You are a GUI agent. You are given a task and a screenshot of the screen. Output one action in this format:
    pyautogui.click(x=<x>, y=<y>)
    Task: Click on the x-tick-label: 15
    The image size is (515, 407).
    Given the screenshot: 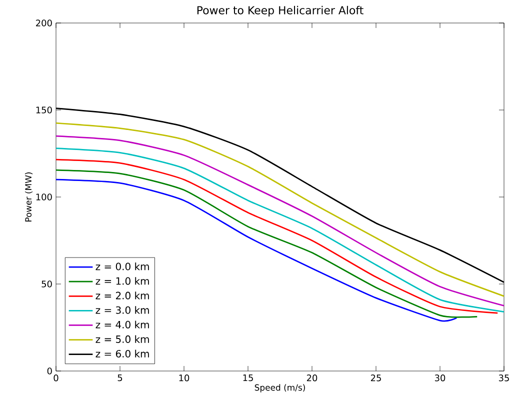 What is the action you would take?
    pyautogui.click(x=248, y=378)
    